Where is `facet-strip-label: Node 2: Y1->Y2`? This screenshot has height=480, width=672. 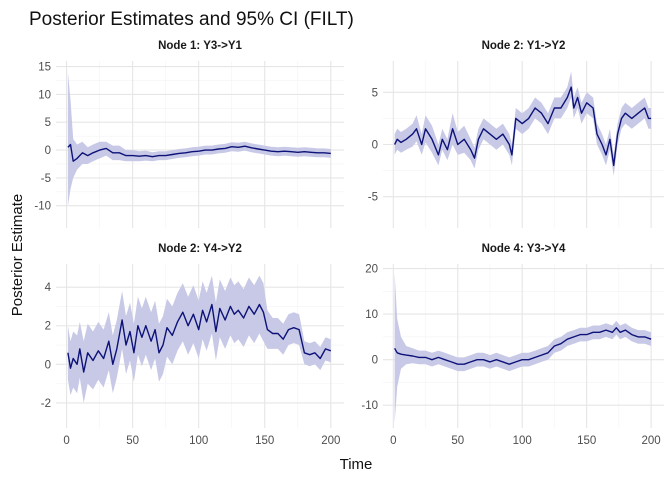
facet-strip-label: Node 2: Y1->Y2 is located at coordinates (524, 46).